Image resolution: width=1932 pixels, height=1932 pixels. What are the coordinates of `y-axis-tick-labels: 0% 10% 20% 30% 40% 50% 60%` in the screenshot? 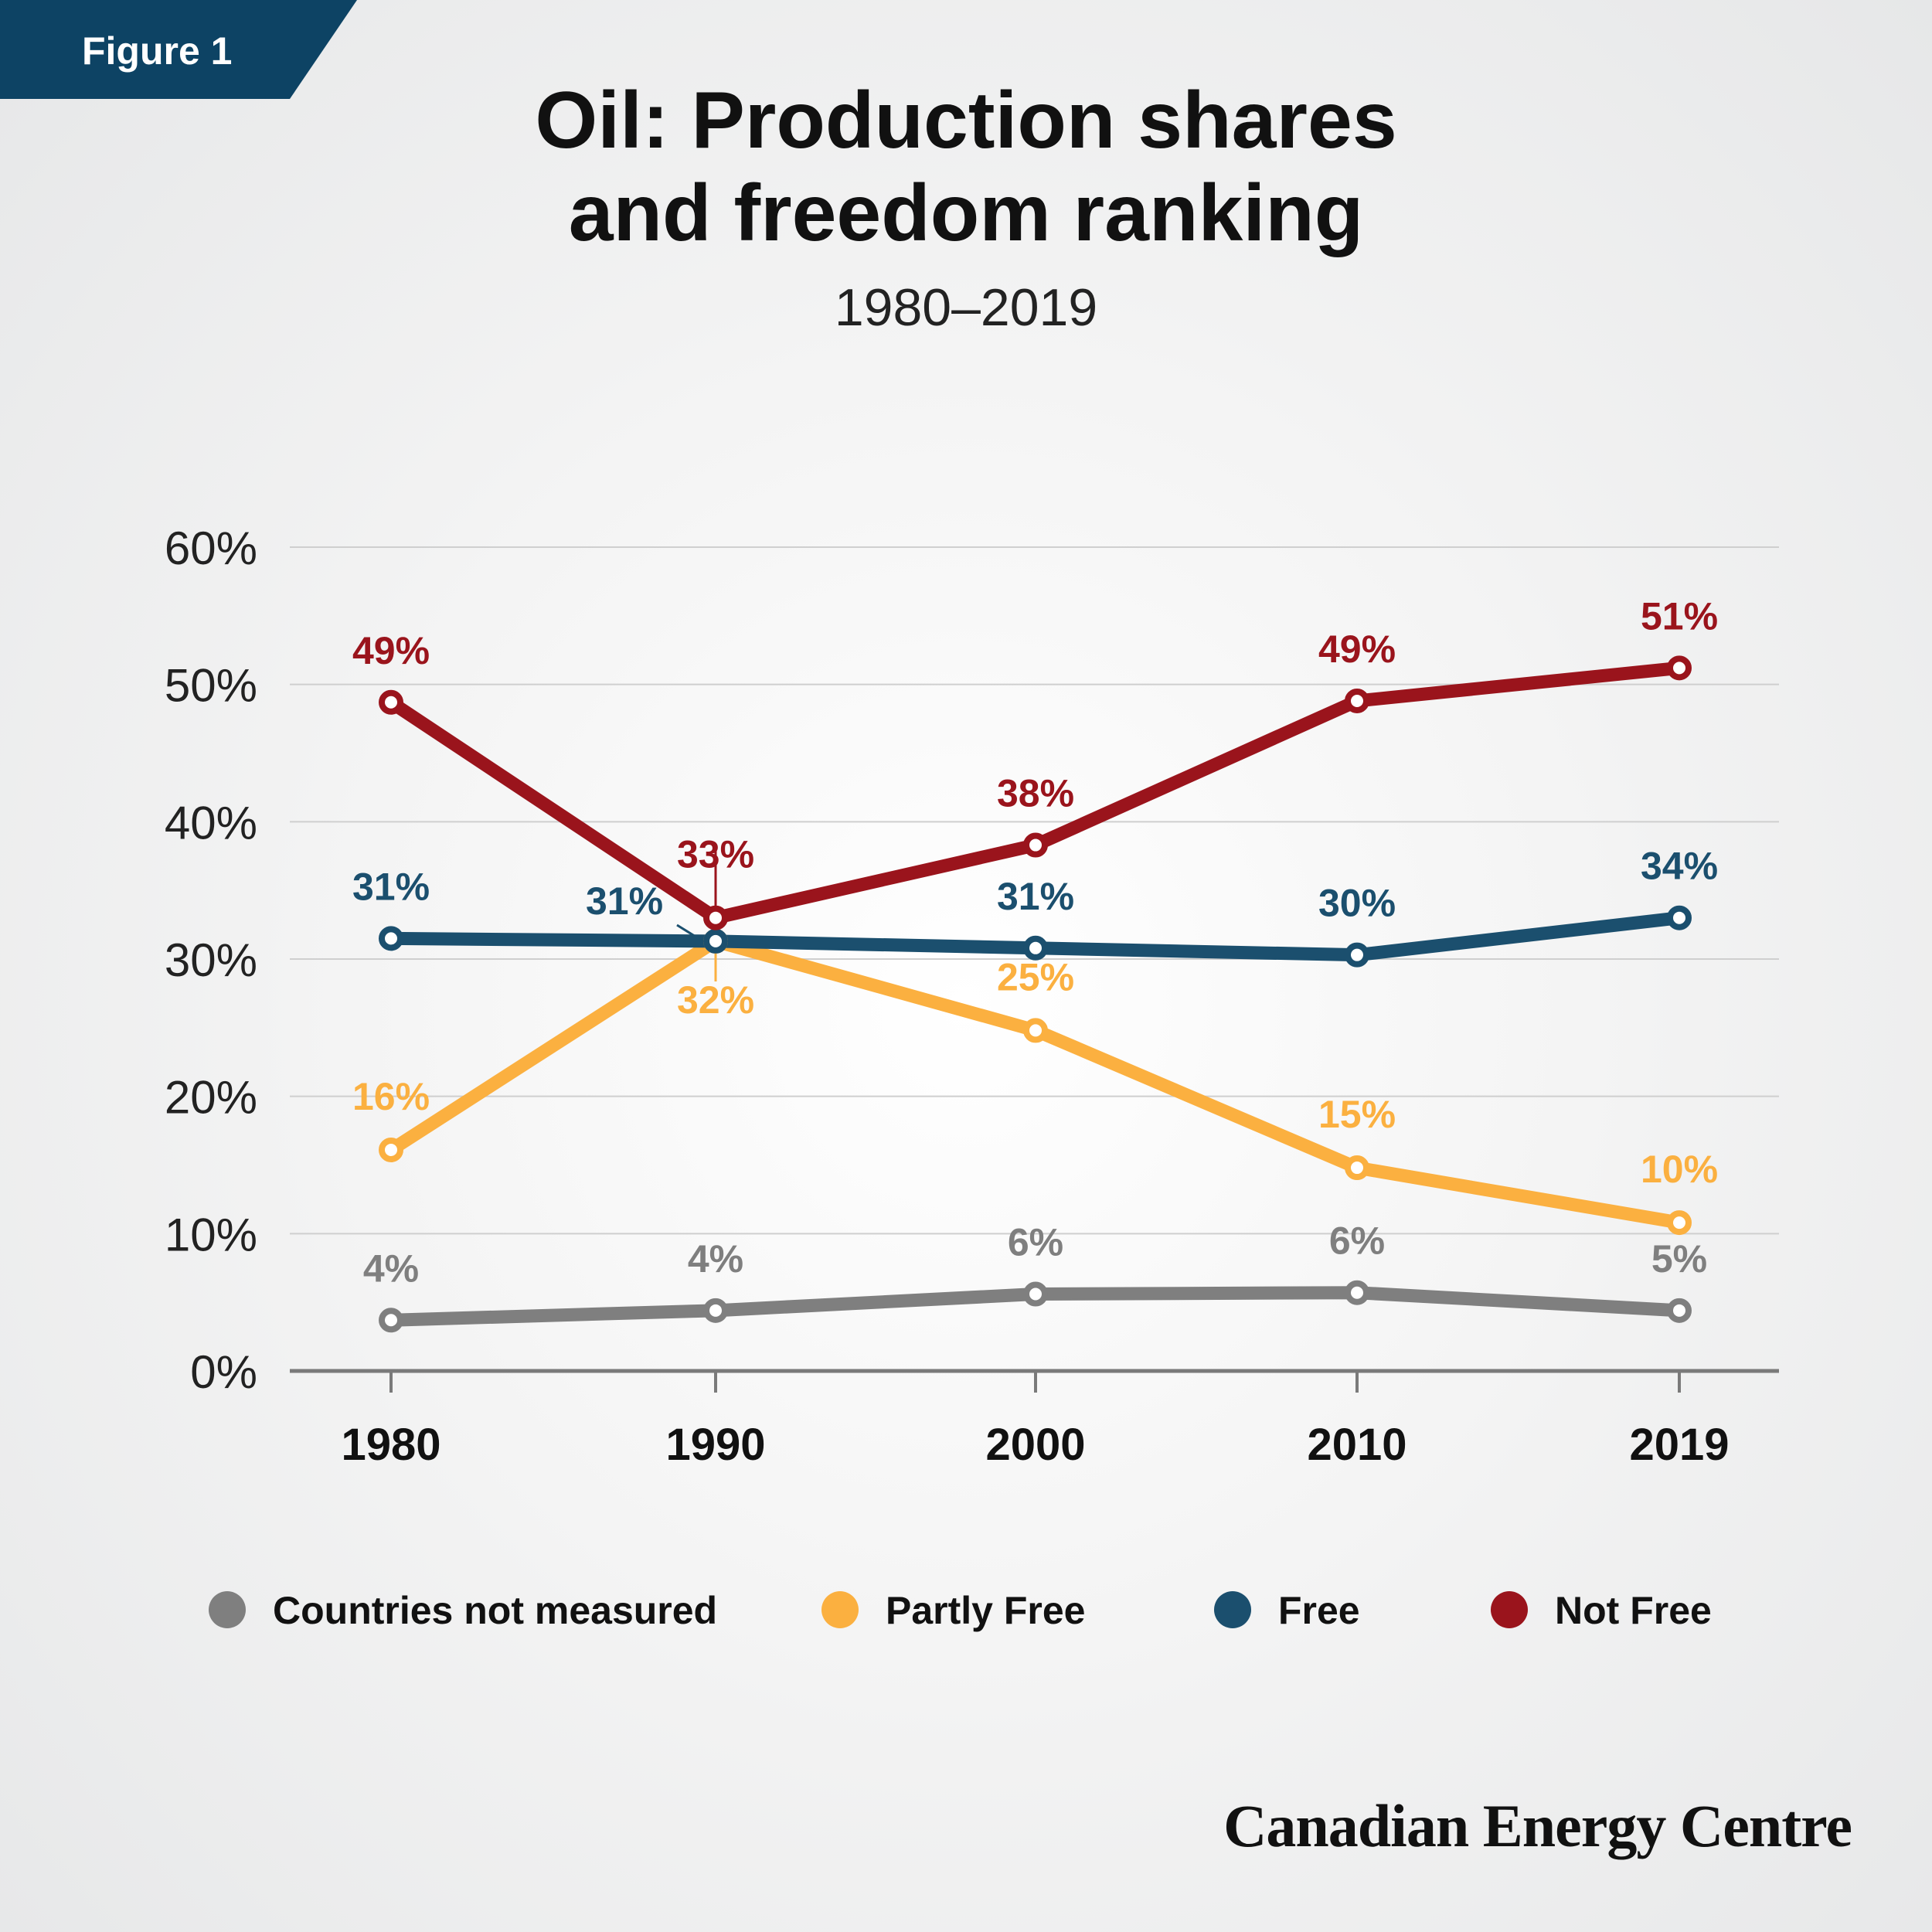 It's located at (211, 960).